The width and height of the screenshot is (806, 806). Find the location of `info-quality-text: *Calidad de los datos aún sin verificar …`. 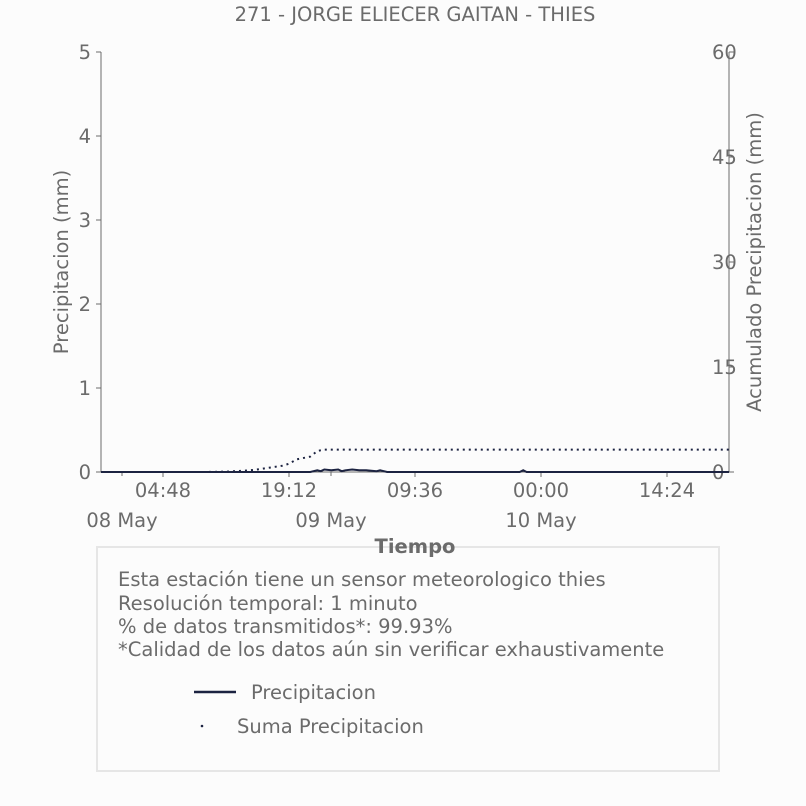

info-quality-text: *Calidad de los datos aún sin verificar … is located at coordinates (391, 649).